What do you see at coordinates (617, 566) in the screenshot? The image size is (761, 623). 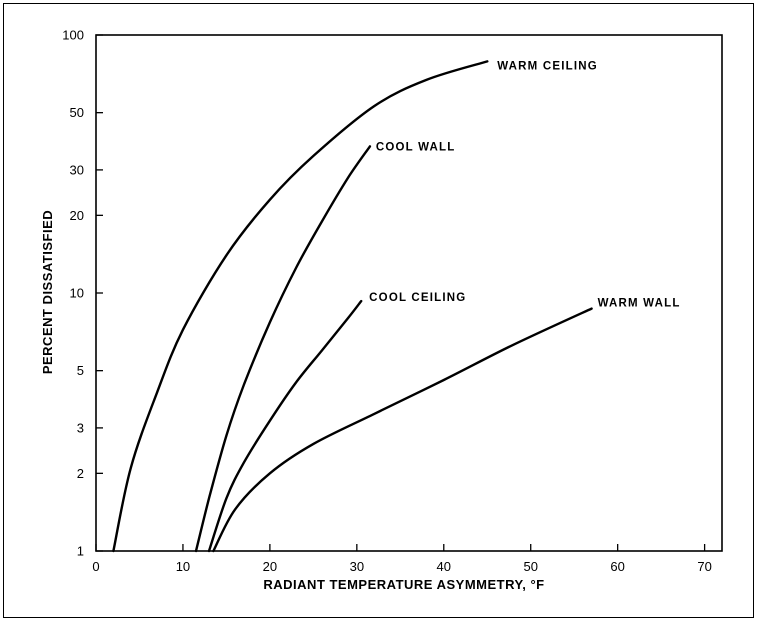 I see `x-tick-label: 60` at bounding box center [617, 566].